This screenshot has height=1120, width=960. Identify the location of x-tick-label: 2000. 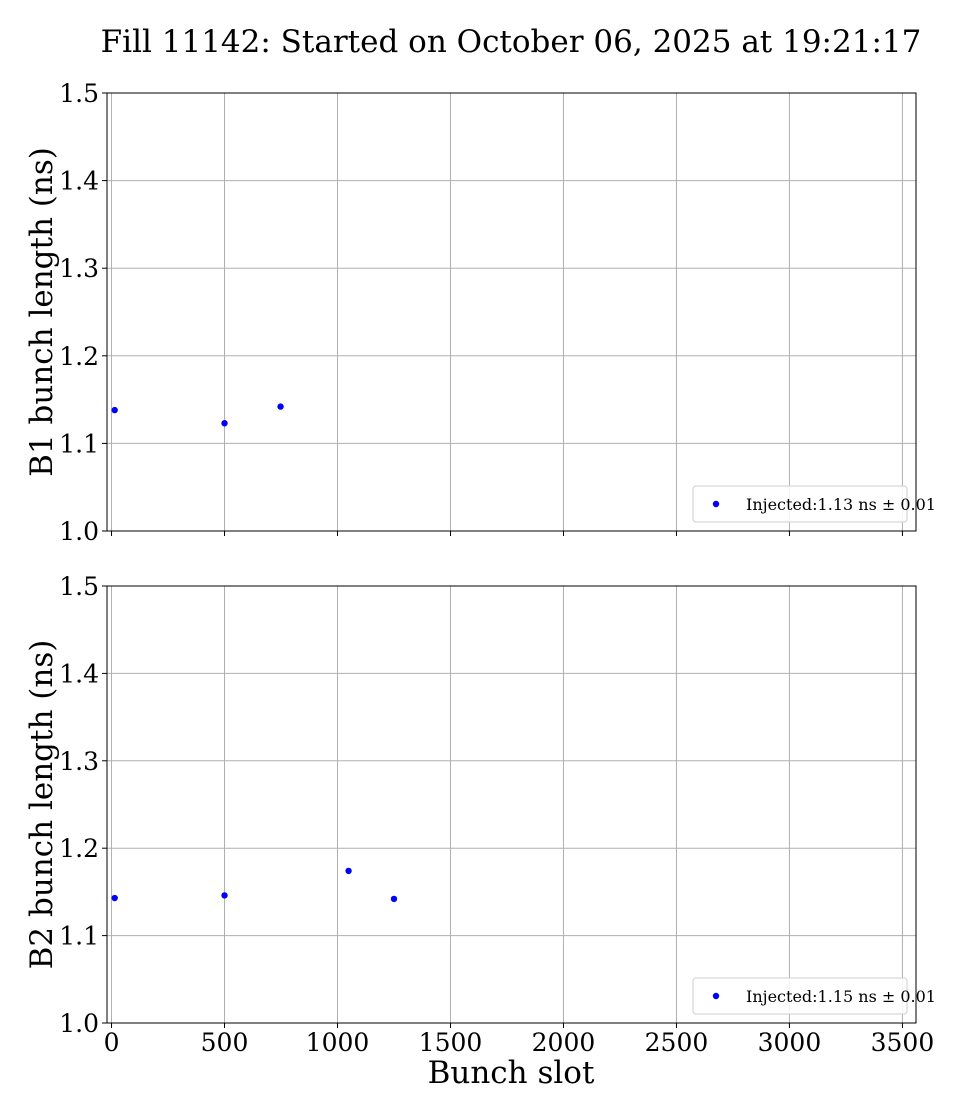
(564, 1042).